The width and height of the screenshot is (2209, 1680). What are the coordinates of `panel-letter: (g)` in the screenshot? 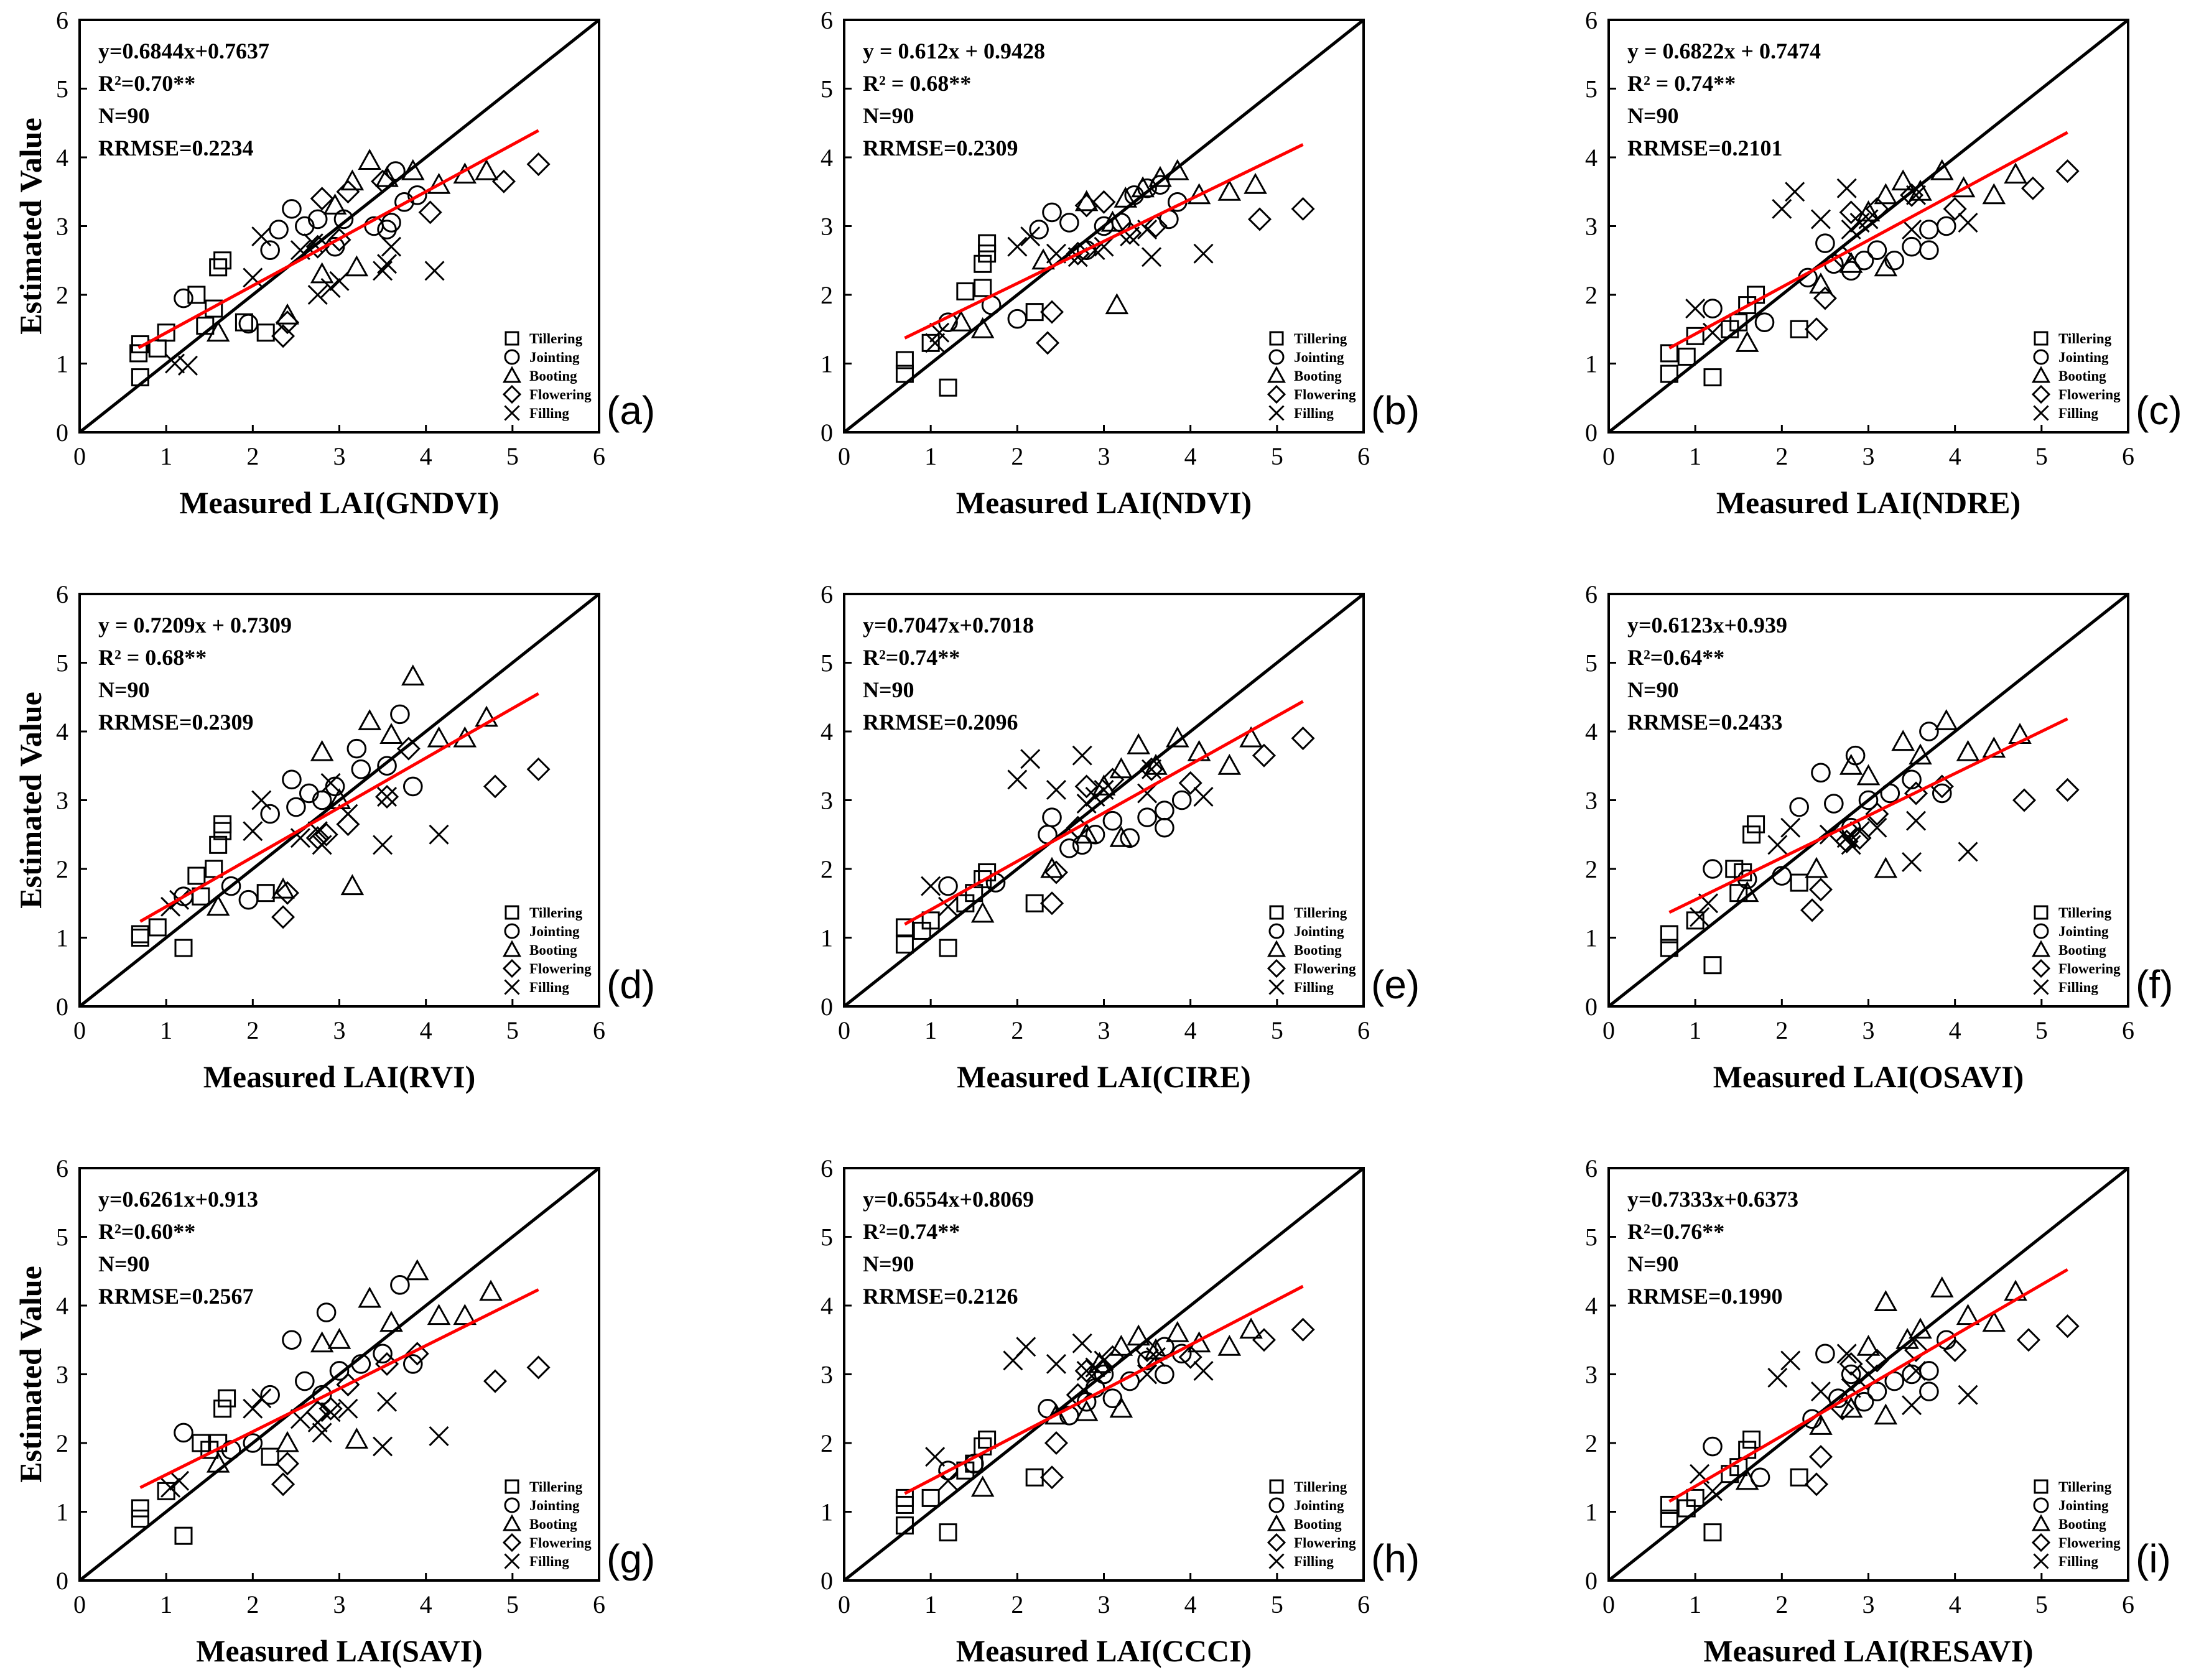 It's located at (631, 1558).